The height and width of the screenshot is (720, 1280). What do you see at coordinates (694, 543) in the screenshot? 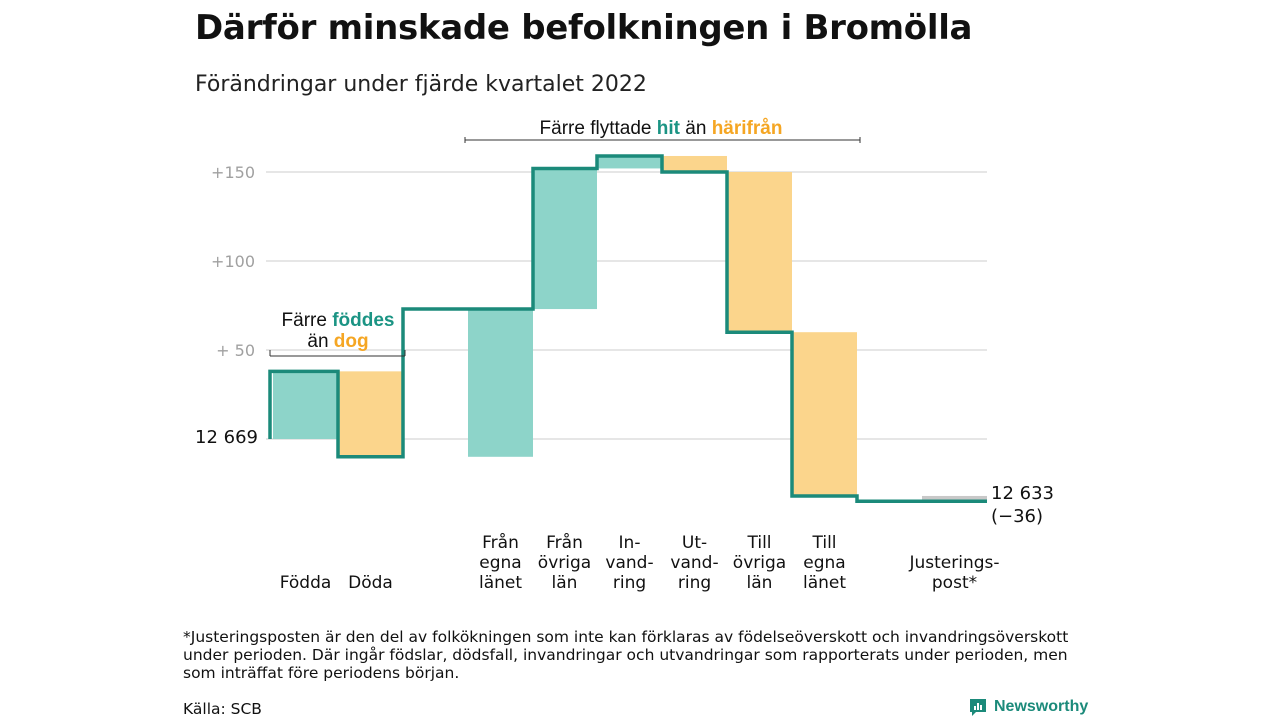
I see `category-label: Ut-` at bounding box center [694, 543].